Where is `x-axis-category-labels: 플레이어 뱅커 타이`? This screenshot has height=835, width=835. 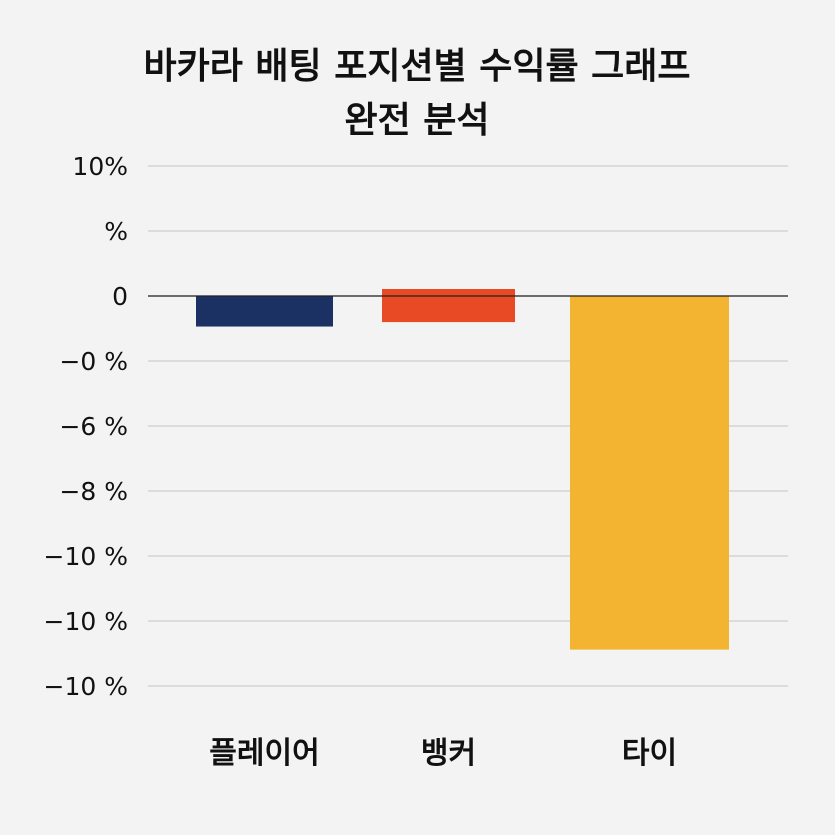 x-axis-category-labels: 플레이어 뱅커 타이 is located at coordinates (443, 753).